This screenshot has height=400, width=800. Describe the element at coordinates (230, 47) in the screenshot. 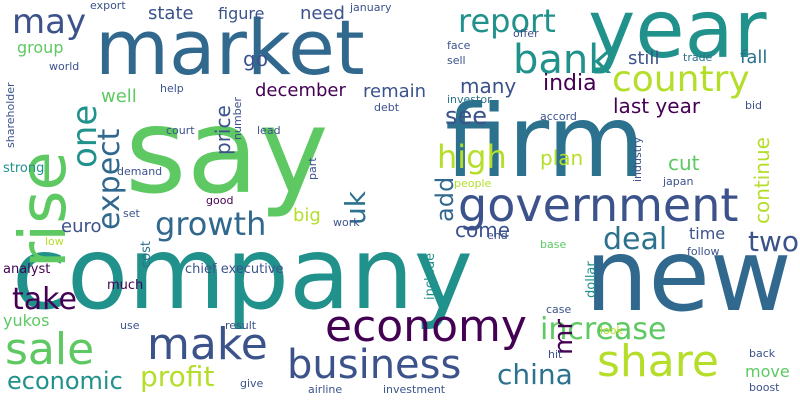

I see `word-market: market` at that location.